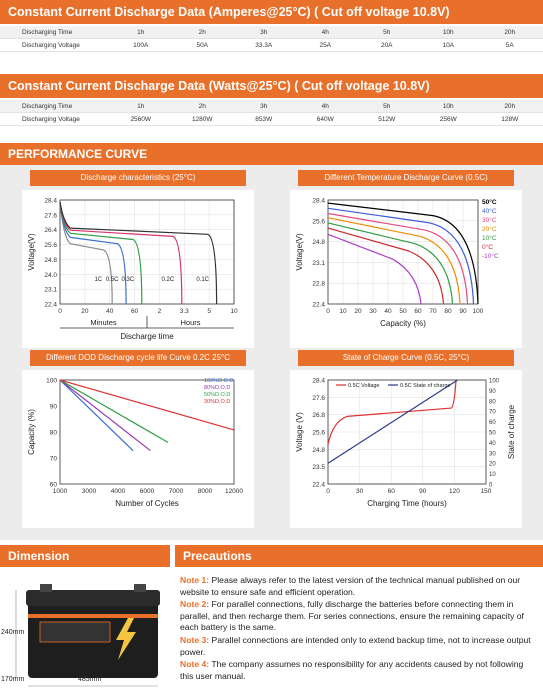 The width and height of the screenshot is (543, 700). What do you see at coordinates (190, 322) in the screenshot?
I see `x-group-label: Hours` at bounding box center [190, 322].